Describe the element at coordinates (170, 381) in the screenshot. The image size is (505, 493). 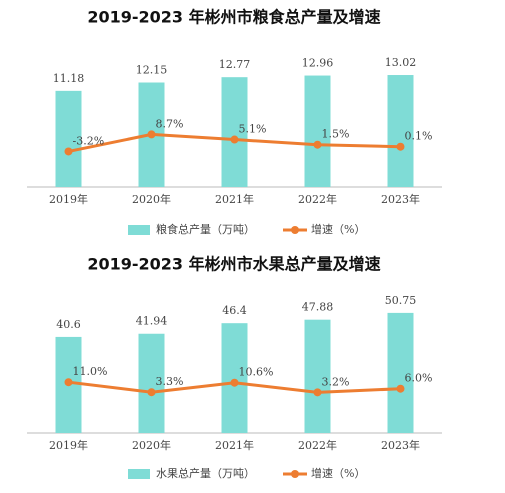
I see `data-label: 3.3%` at that location.